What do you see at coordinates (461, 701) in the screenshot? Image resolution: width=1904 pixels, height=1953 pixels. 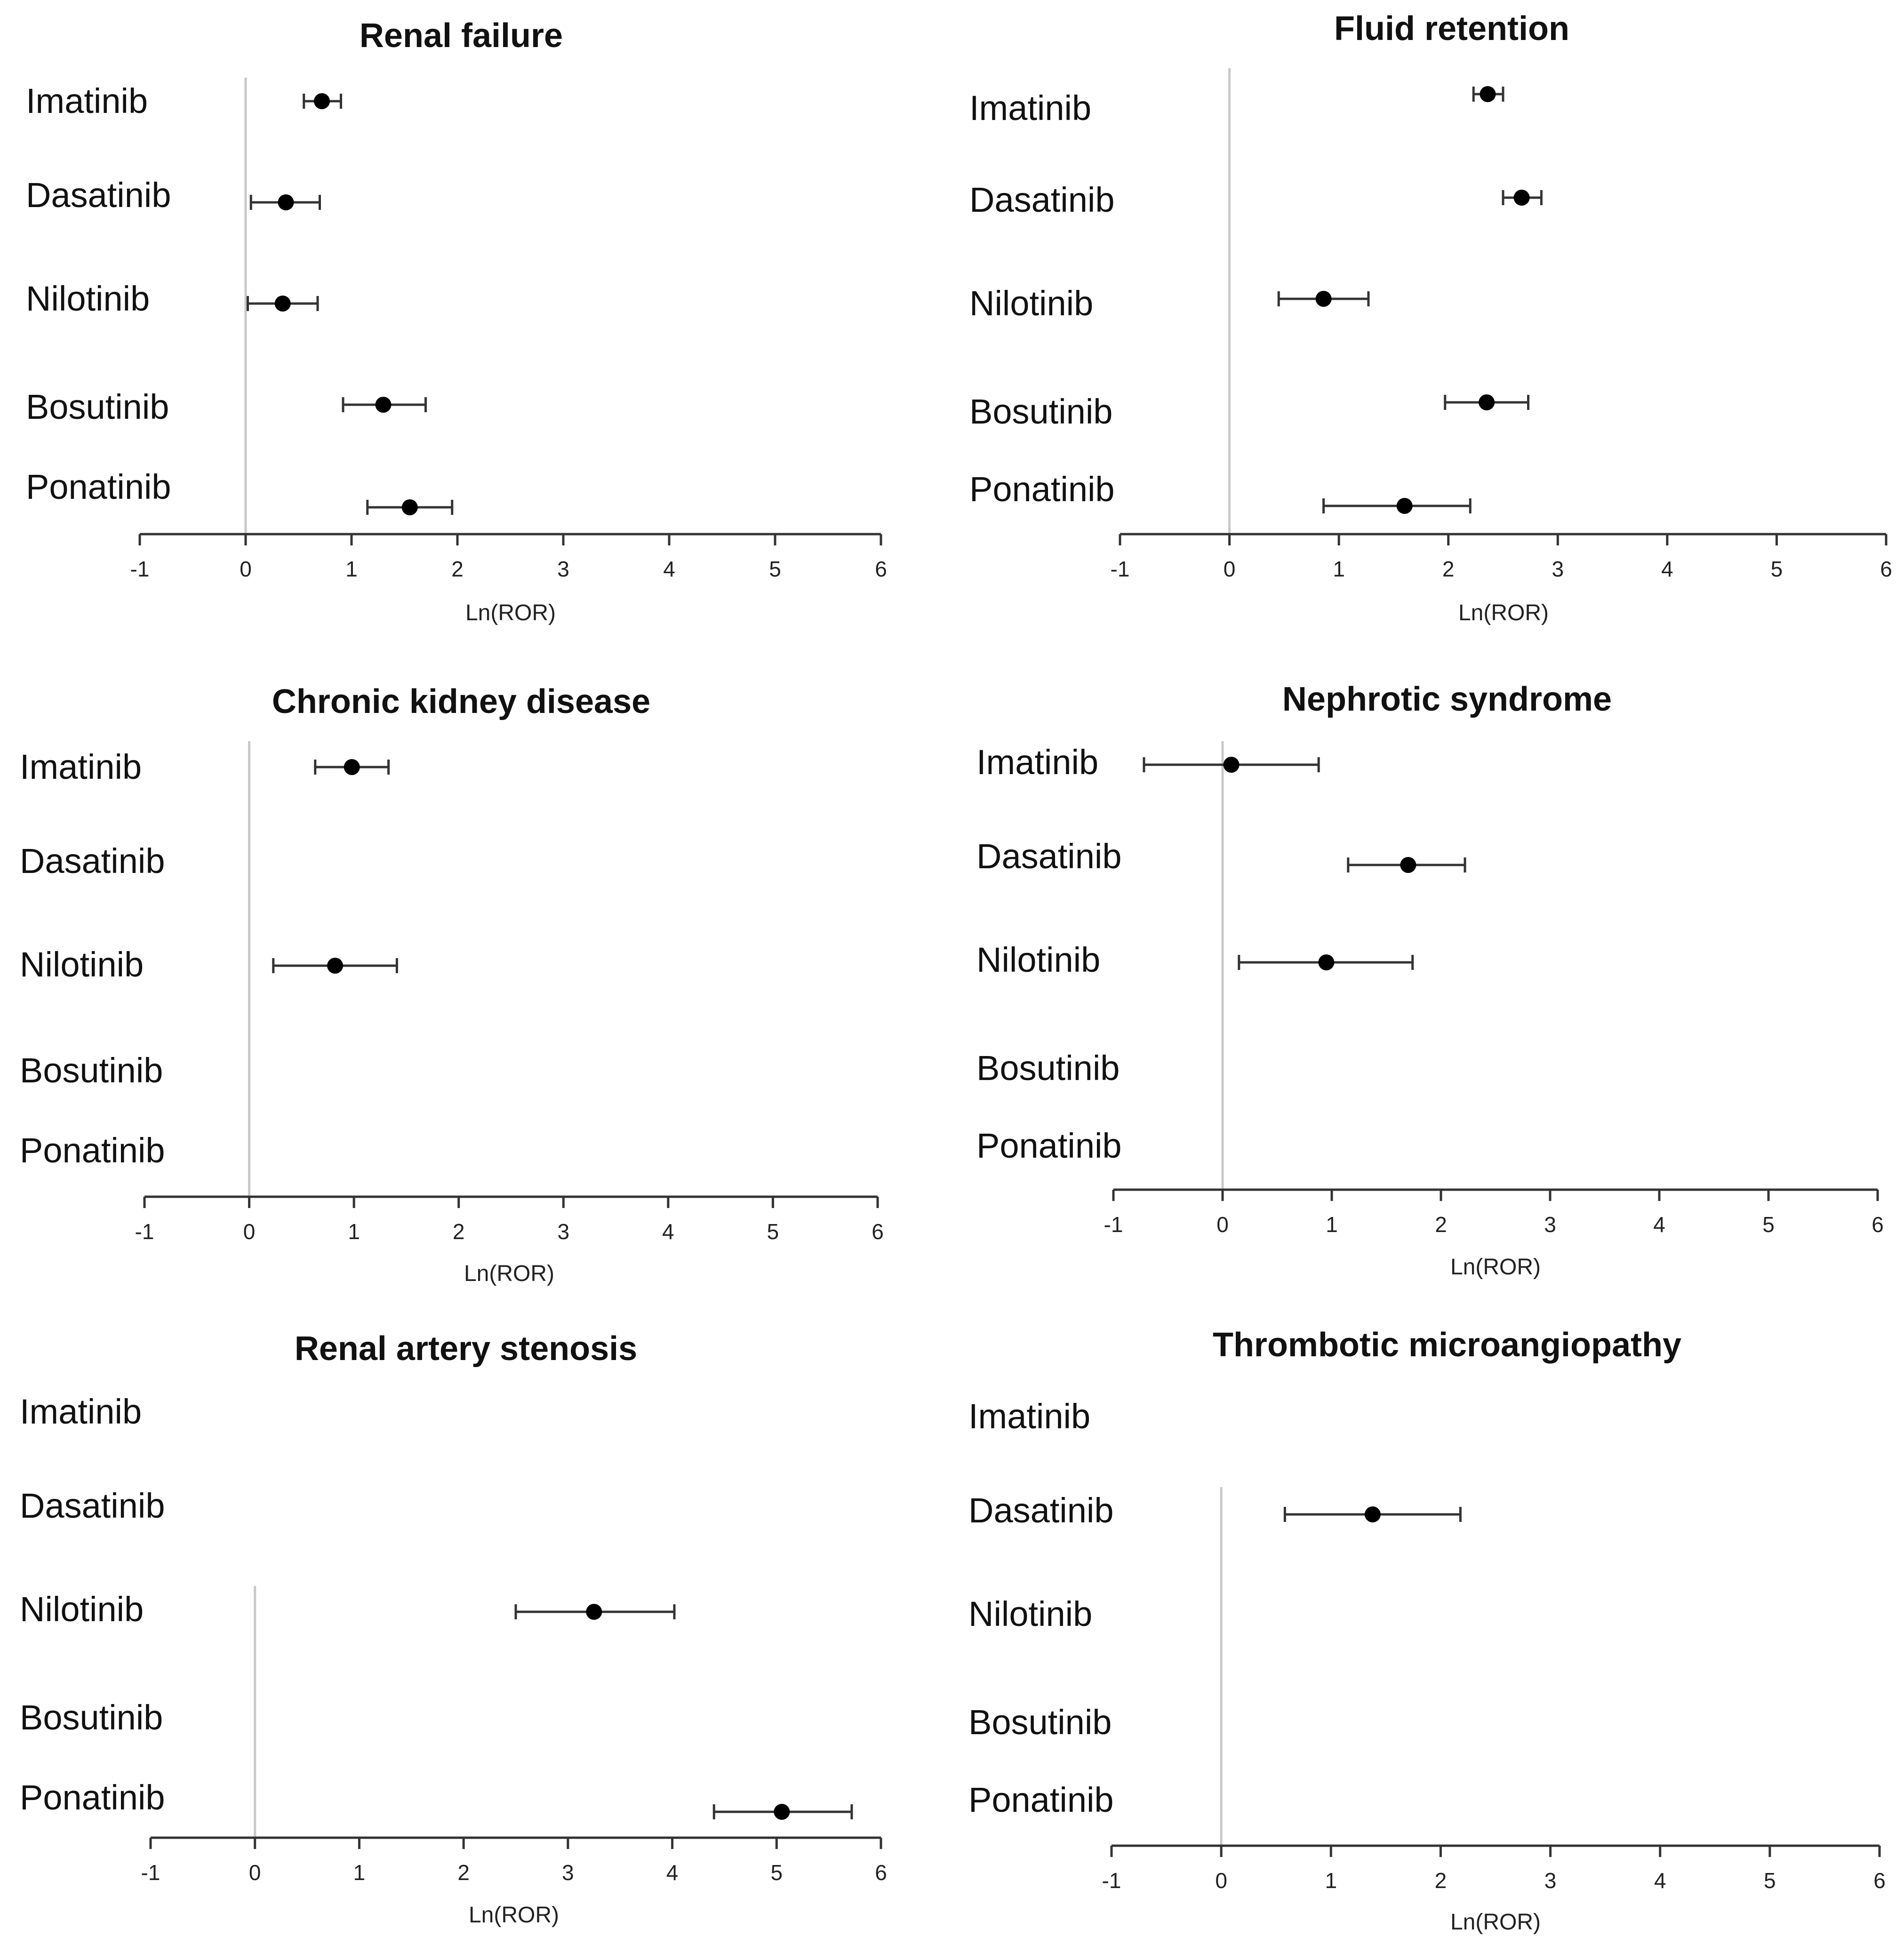 I see `panel-title: Chronic kidney disease` at bounding box center [461, 701].